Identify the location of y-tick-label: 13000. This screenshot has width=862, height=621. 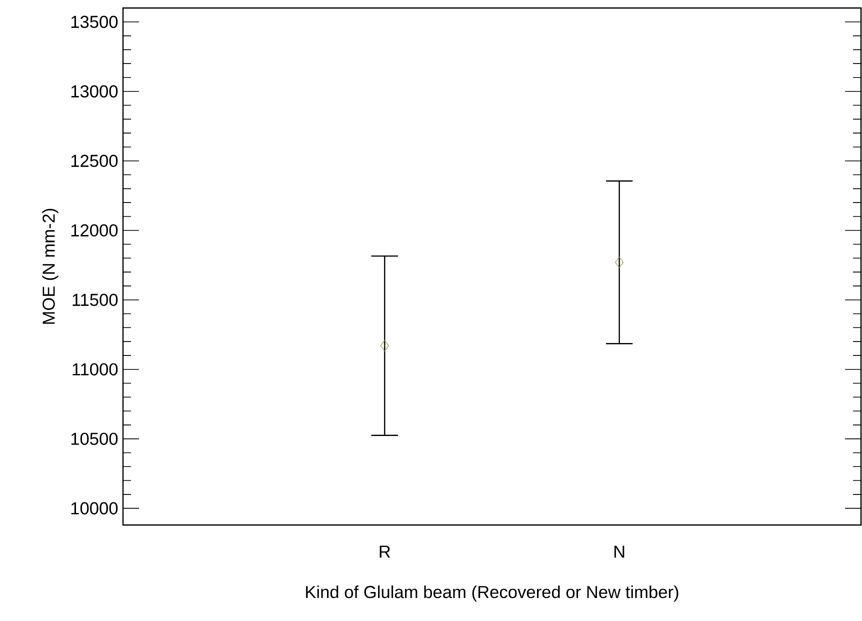
(94, 91).